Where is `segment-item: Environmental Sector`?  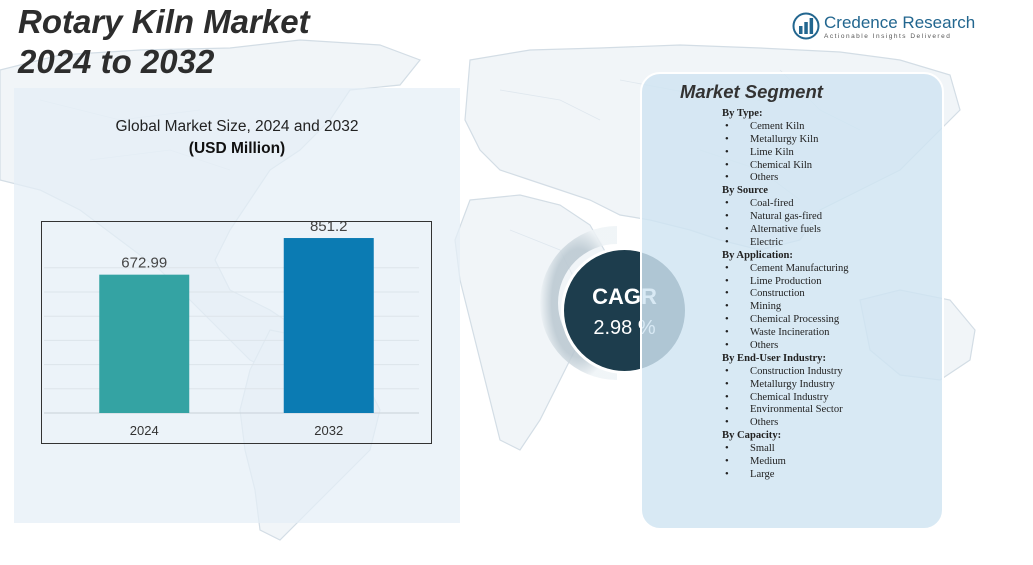
segment-item: Environmental Sector is located at coordinates (785, 410).